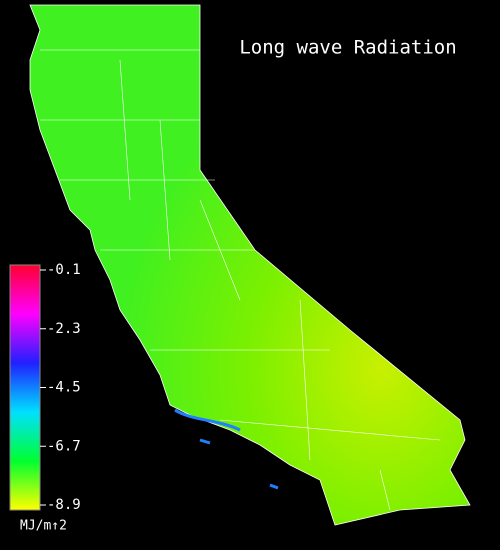  Describe the element at coordinates (64, 329) in the screenshot. I see `colorbar-tick-label: -2.3` at that location.